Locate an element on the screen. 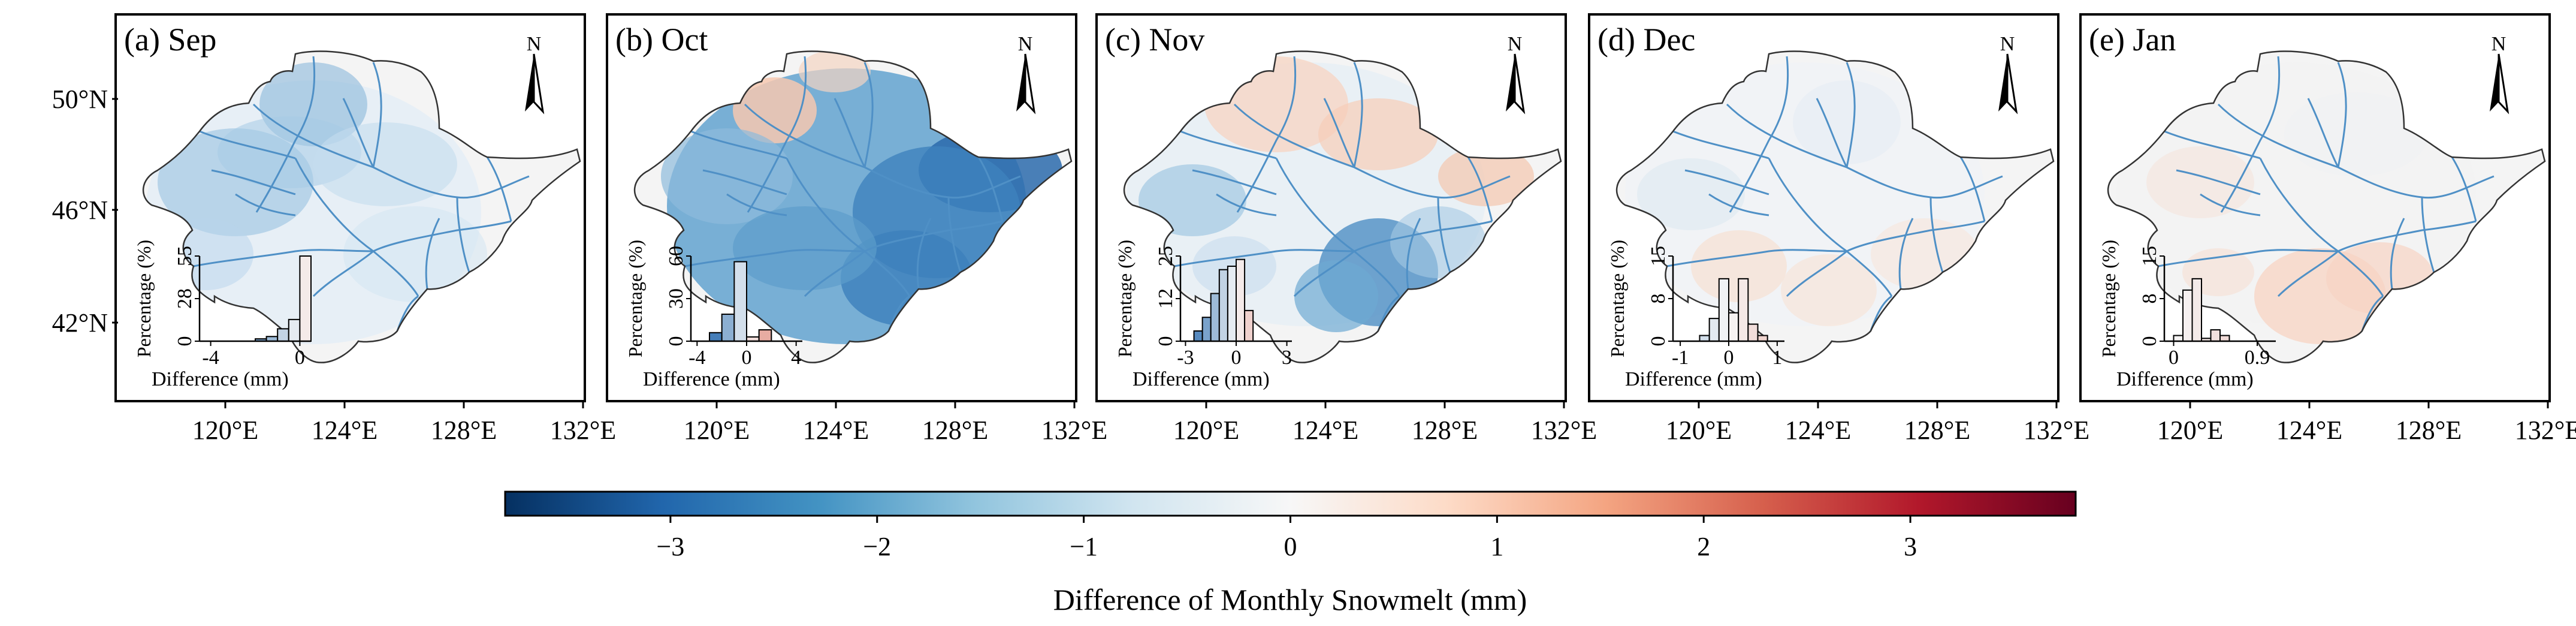  panel-frame is located at coordinates (1824, 207).